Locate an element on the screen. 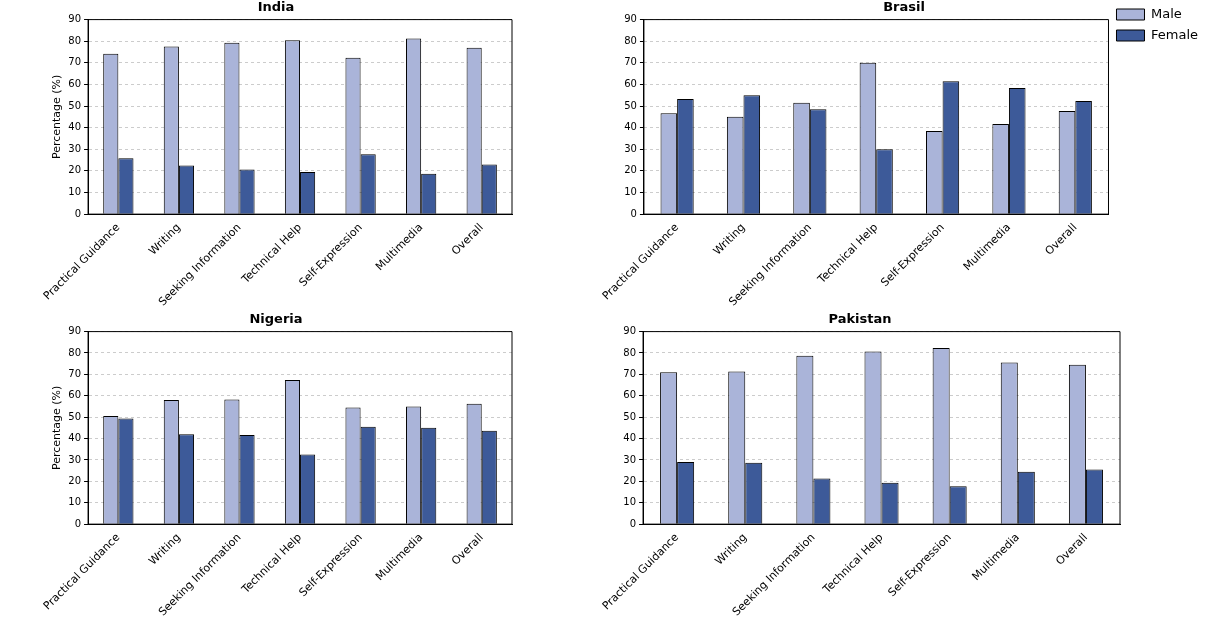 This screenshot has height=622, width=1208. chart-title: Brasil is located at coordinates (904, 7).